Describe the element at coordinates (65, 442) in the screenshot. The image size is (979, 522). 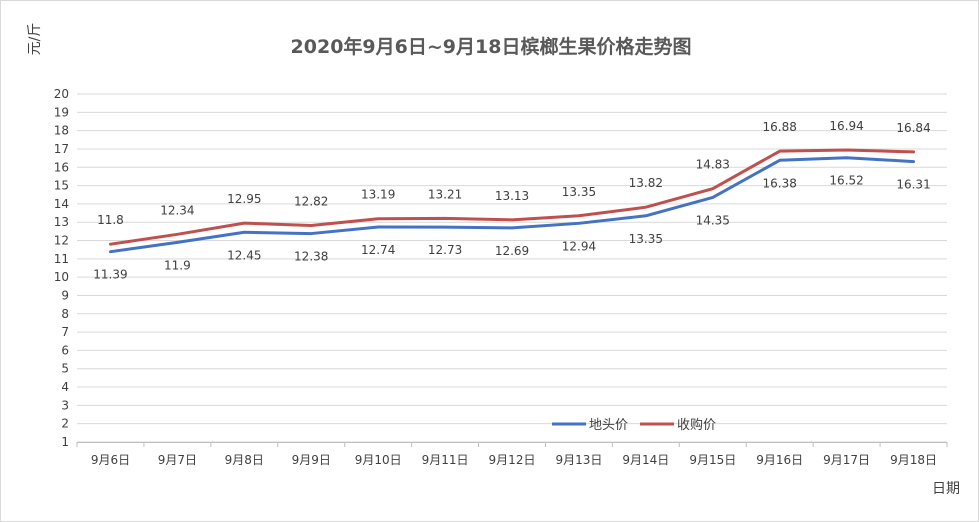
I see `y-tick-label: 1` at that location.